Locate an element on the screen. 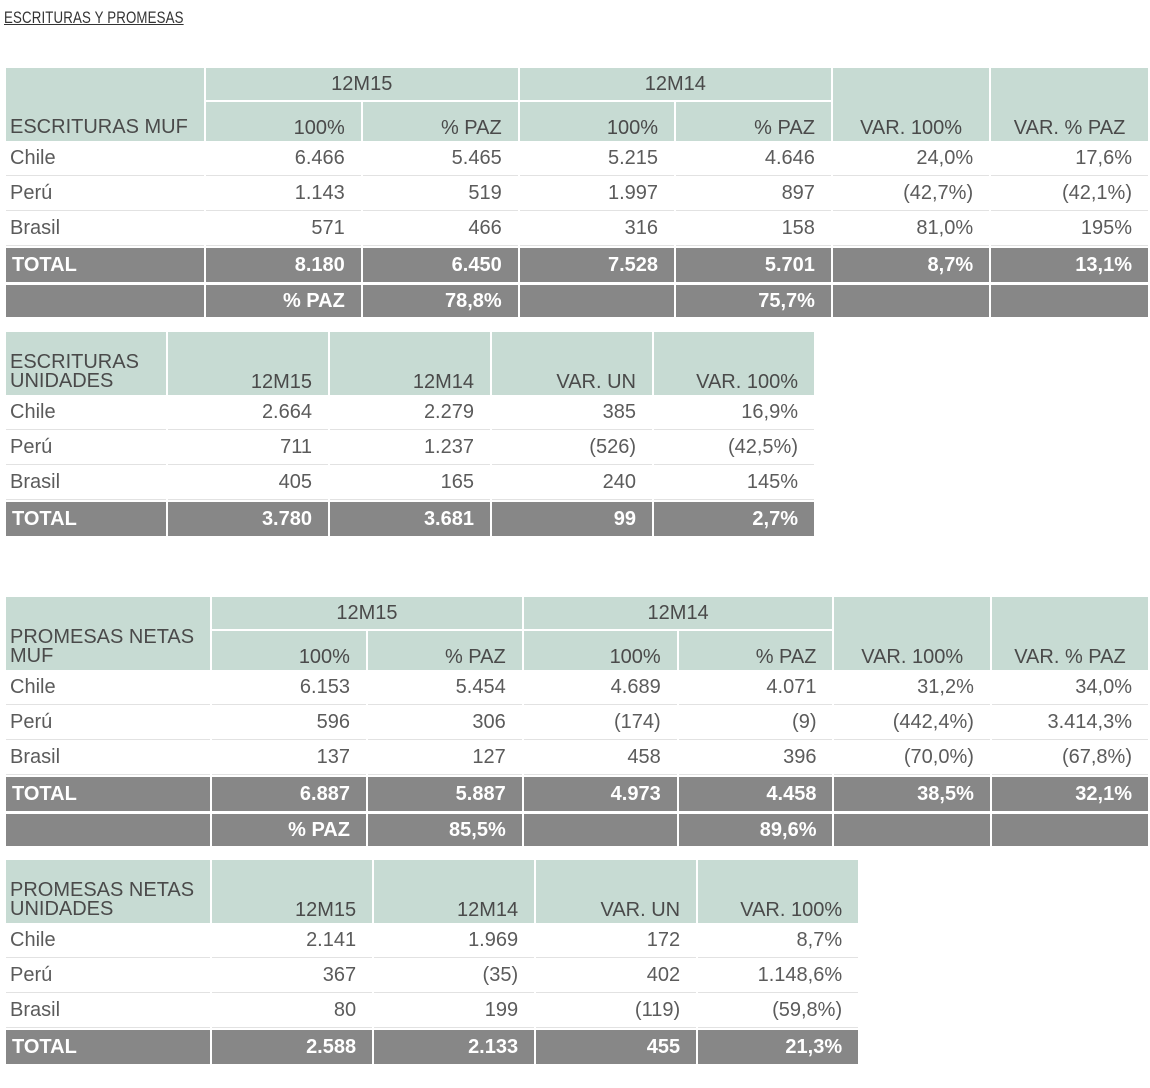 The height and width of the screenshot is (1088, 1150). table-cell: 31,2% is located at coordinates (912, 687).